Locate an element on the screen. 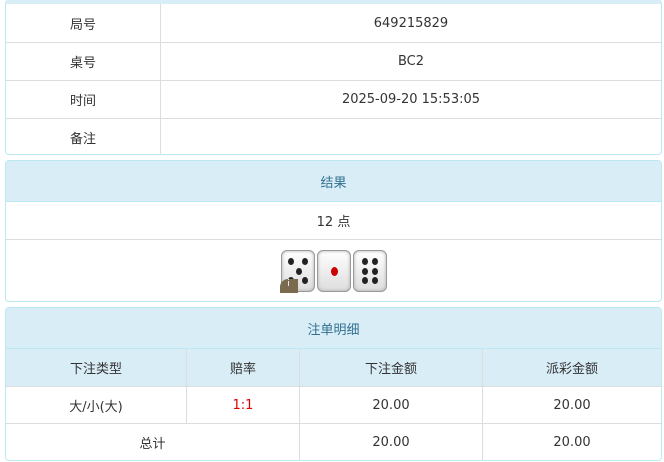 This screenshot has height=462, width=664. bet-payout: 20.00 is located at coordinates (571, 405).